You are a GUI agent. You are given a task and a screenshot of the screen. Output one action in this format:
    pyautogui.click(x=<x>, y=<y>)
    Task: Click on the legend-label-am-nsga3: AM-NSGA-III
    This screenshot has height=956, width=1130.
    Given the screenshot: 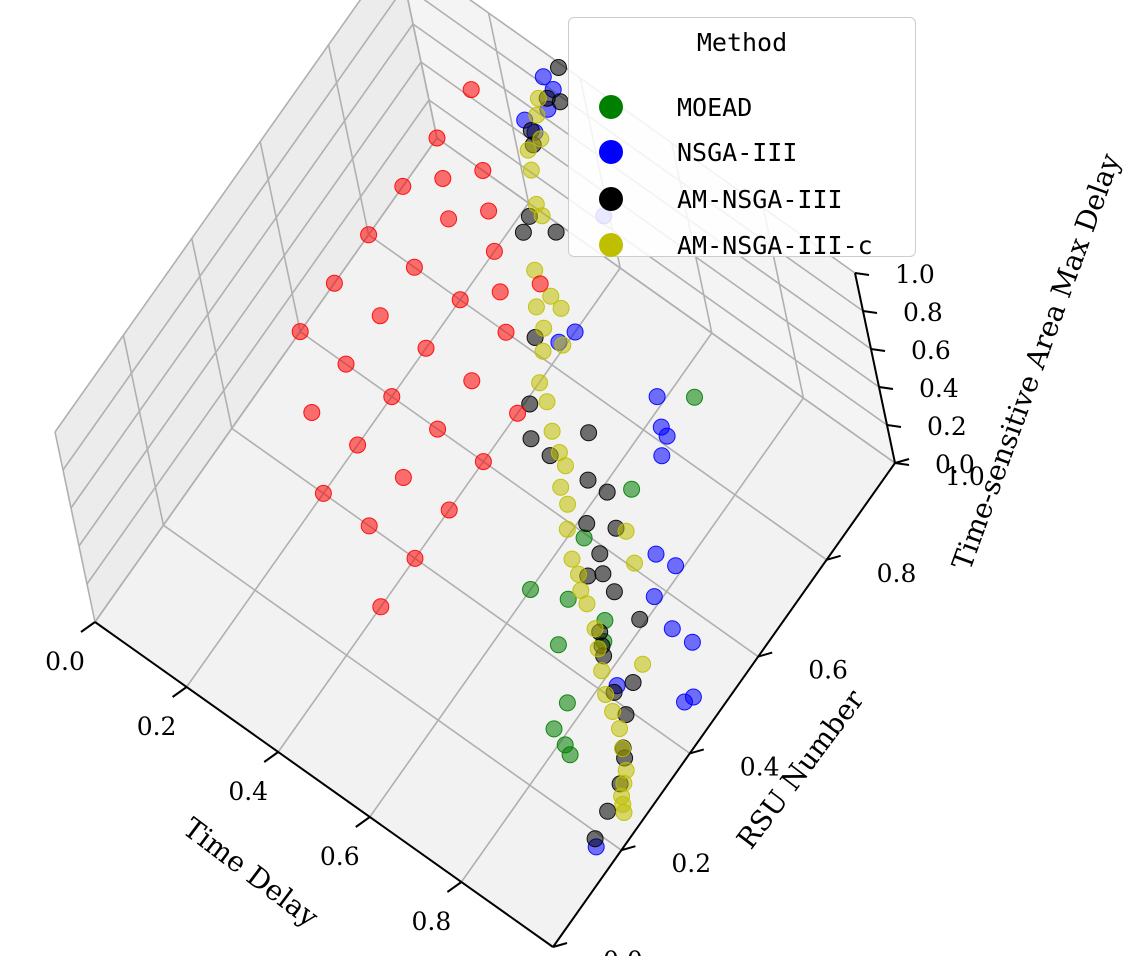 What is the action you would take?
    pyautogui.click(x=760, y=199)
    